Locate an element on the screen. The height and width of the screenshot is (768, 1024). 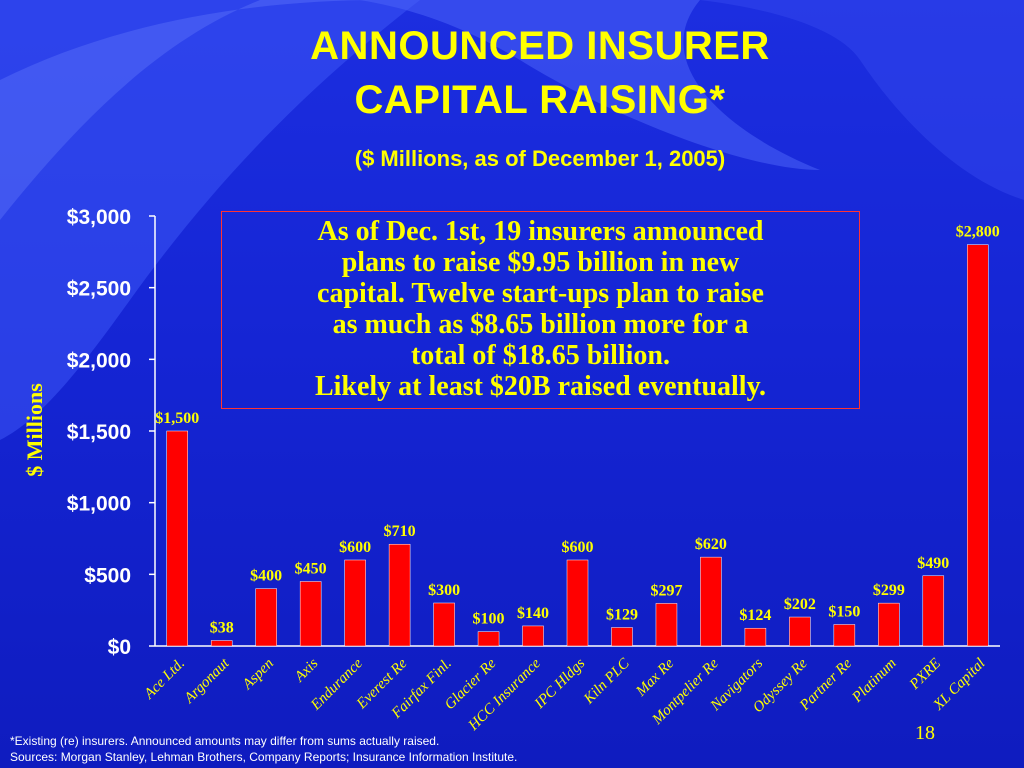
annotation-line: plans to raise $9.95 billion in new is located at coordinates (540, 262).